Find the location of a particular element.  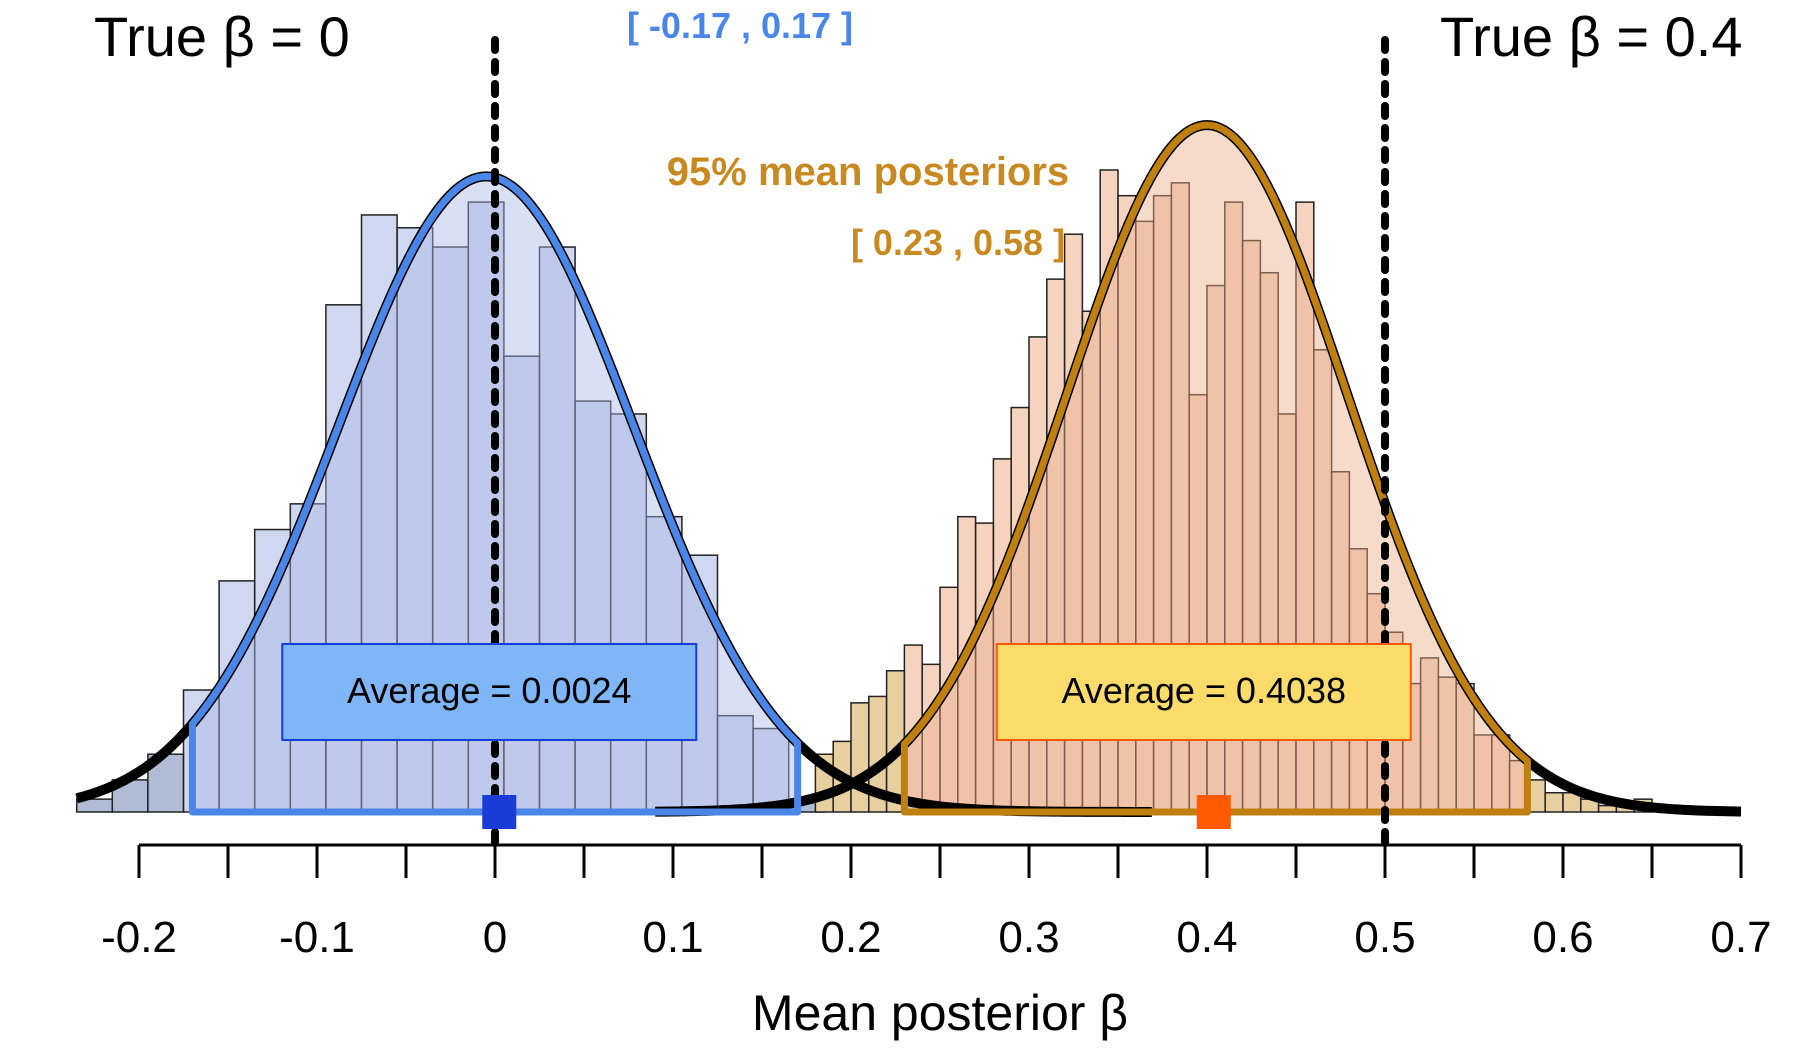

blue-interval-annotation: [ -0.17 , 0.17 ] is located at coordinates (740, 25).